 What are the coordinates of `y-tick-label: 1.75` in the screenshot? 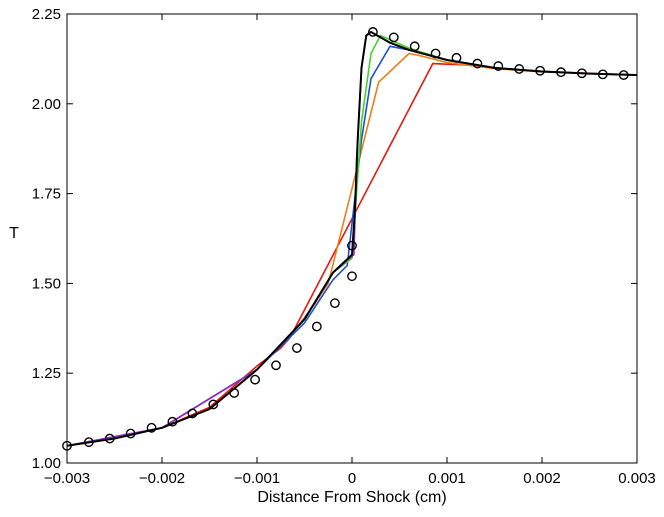 It's located at (46, 194).